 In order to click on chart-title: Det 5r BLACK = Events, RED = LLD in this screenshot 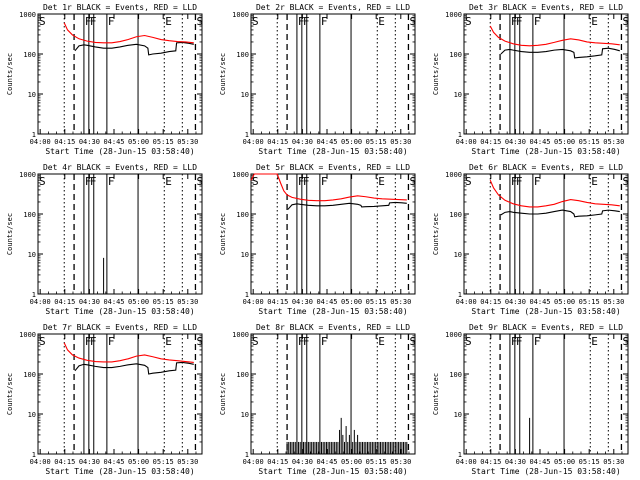, I will do `click(333, 167)`.